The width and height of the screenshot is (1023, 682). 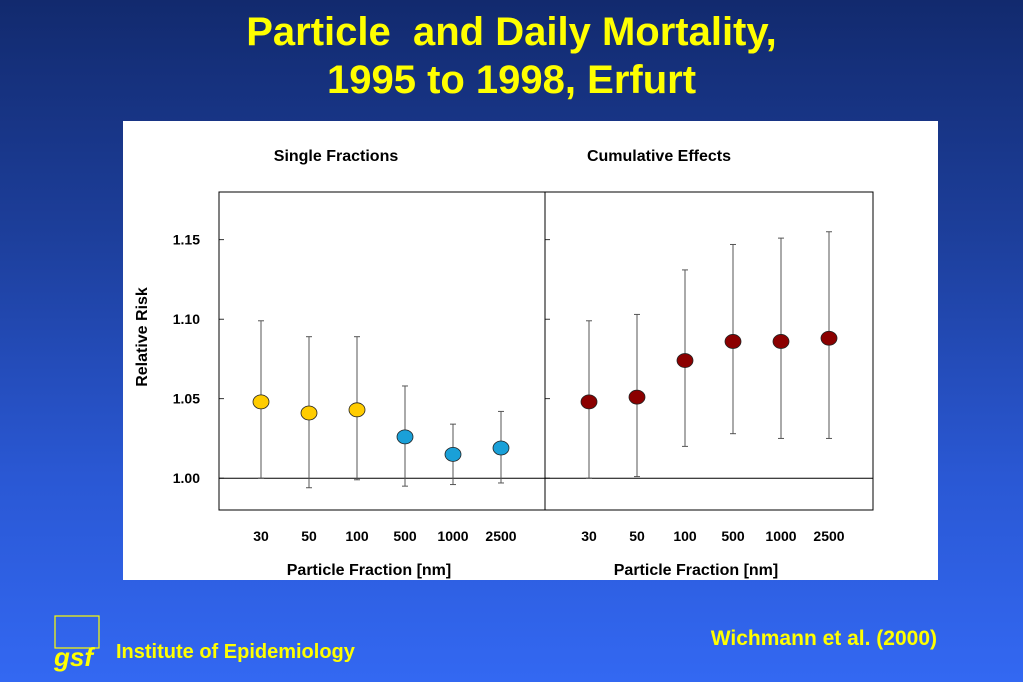 I want to click on gsf-logo: gsf, so click(x=77, y=643).